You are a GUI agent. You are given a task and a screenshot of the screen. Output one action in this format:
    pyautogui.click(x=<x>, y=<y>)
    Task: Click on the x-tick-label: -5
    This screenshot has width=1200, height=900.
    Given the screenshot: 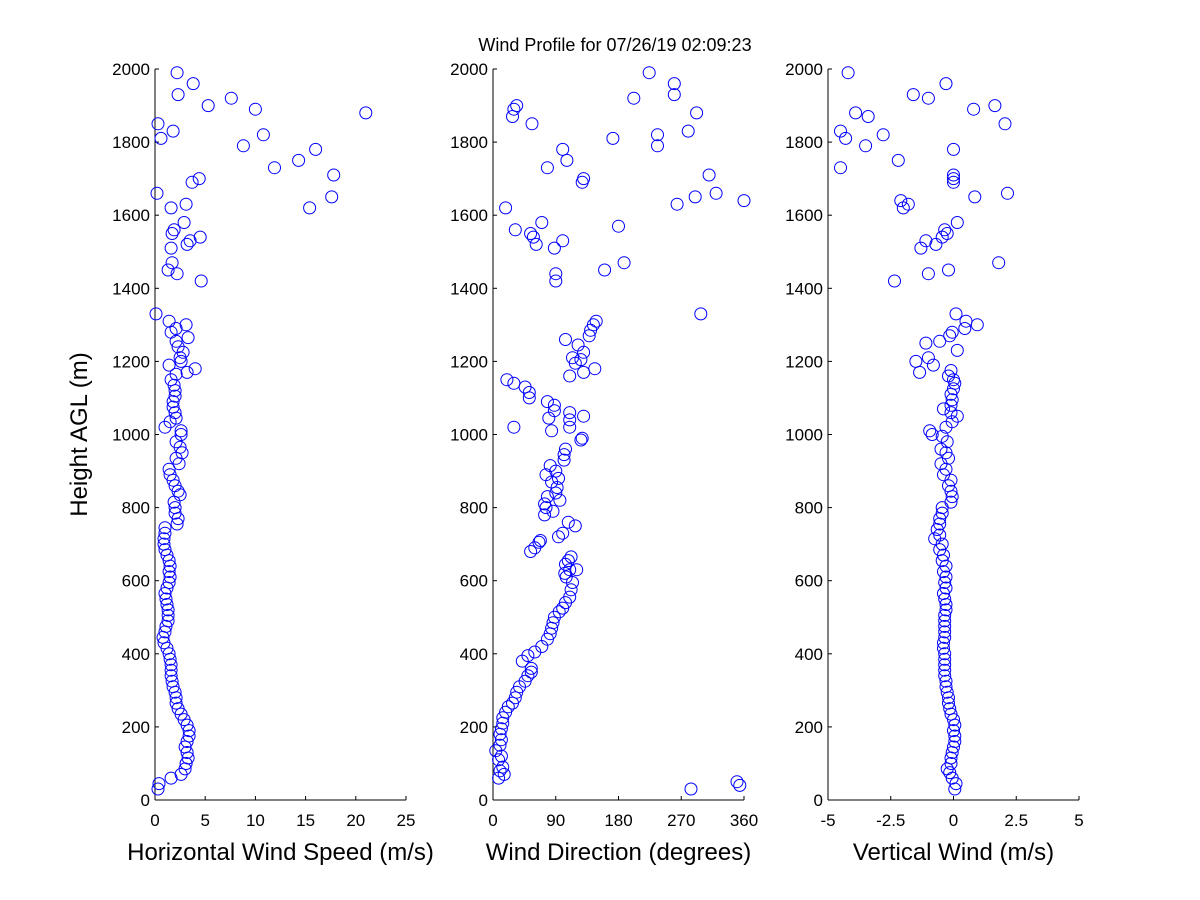 What is the action you would take?
    pyautogui.click(x=827, y=820)
    